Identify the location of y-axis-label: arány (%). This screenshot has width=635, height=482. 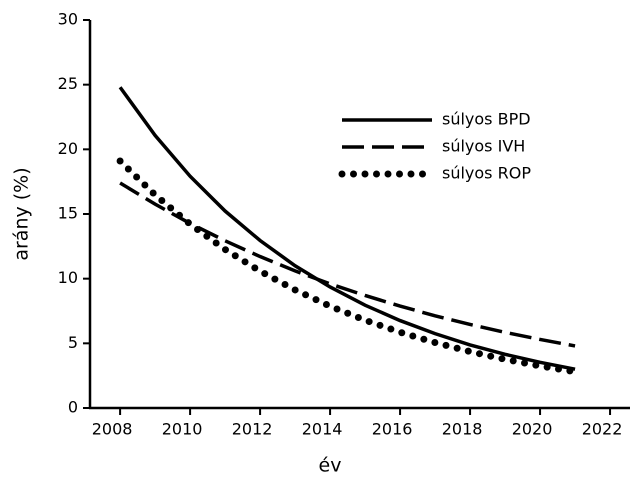
(22, 213).